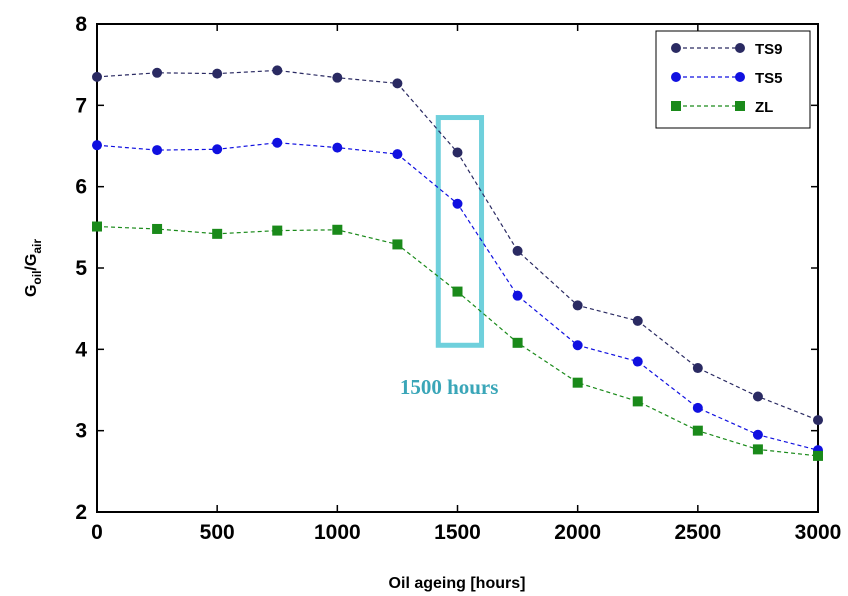 The height and width of the screenshot is (596, 848). I want to click on legend-label: ZL, so click(764, 107).